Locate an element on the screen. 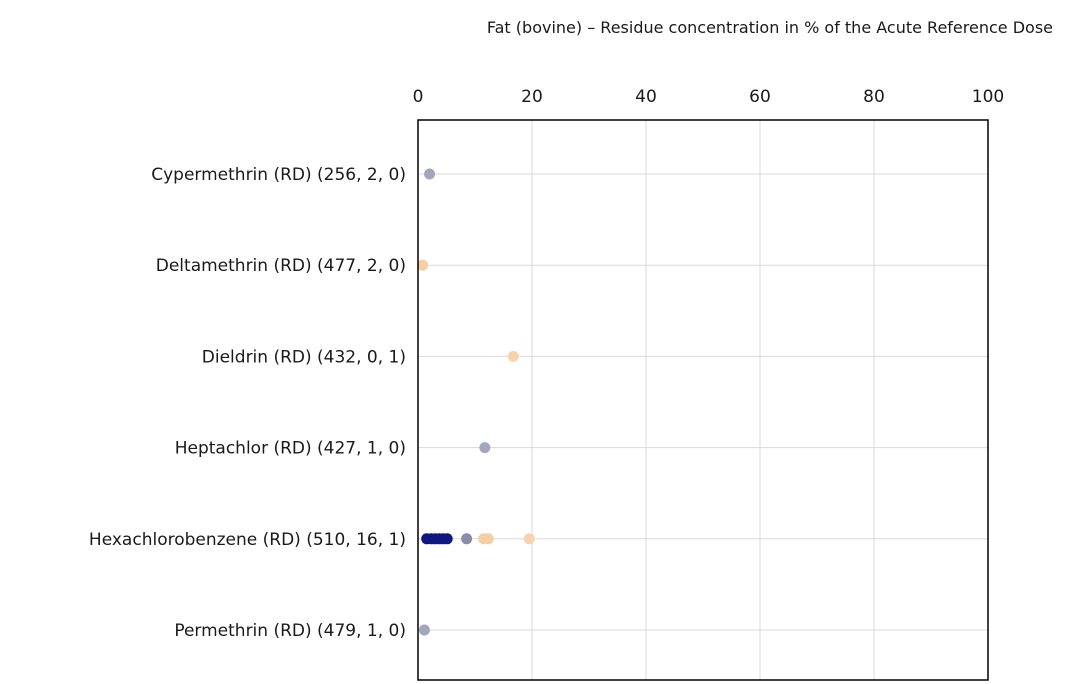 The height and width of the screenshot is (684, 1073). category-label: Deltamethrin (RD) (477, 2, 0) is located at coordinates (281, 266).